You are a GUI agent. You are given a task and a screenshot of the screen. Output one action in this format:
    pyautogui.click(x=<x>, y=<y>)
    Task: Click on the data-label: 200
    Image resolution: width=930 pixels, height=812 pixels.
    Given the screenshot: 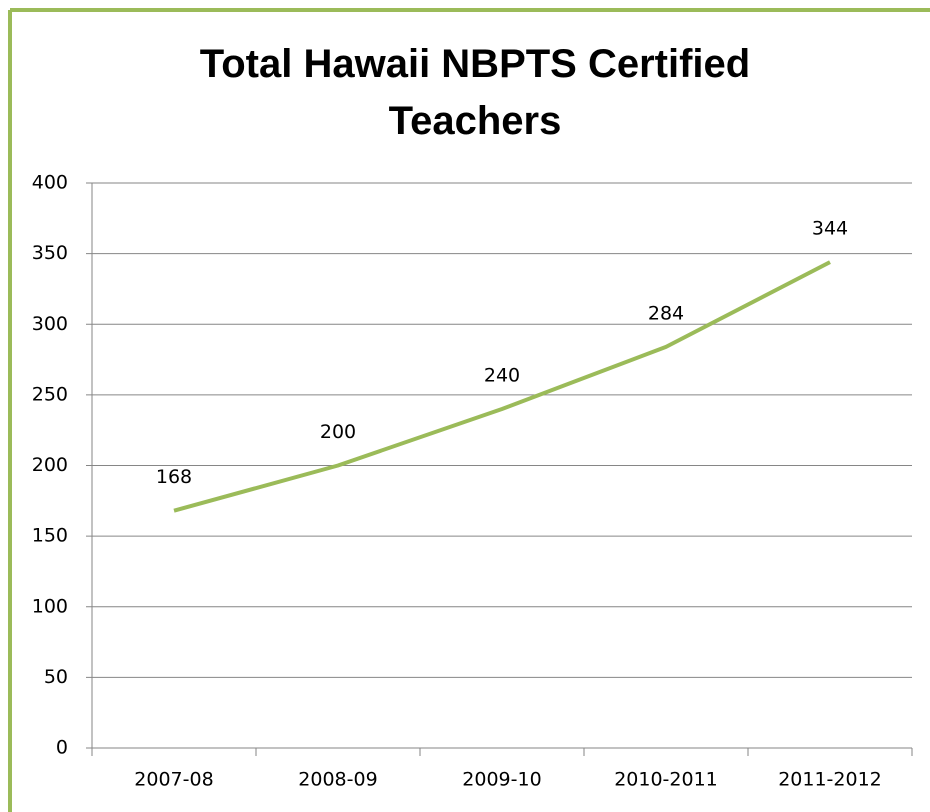 What is the action you would take?
    pyautogui.click(x=338, y=432)
    